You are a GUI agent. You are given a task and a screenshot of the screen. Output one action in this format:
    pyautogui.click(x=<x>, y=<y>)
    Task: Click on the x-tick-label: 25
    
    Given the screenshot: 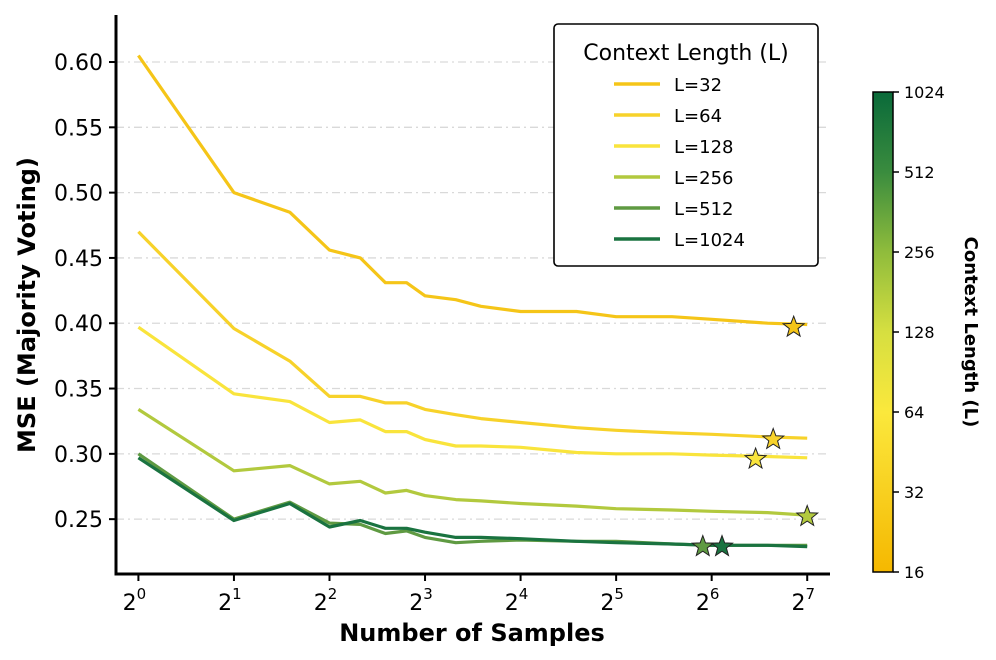 What is the action you would take?
    pyautogui.click(x=612, y=600)
    